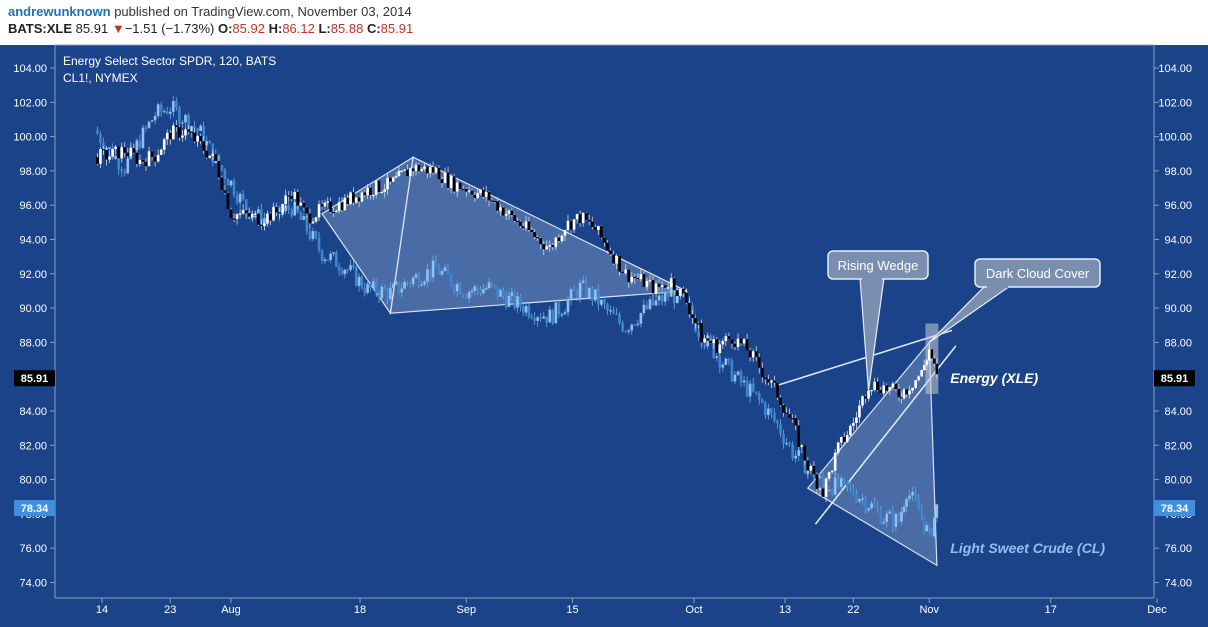 The image size is (1208, 627). I want to click on symbol-name: BATS:XLE, so click(40, 28).